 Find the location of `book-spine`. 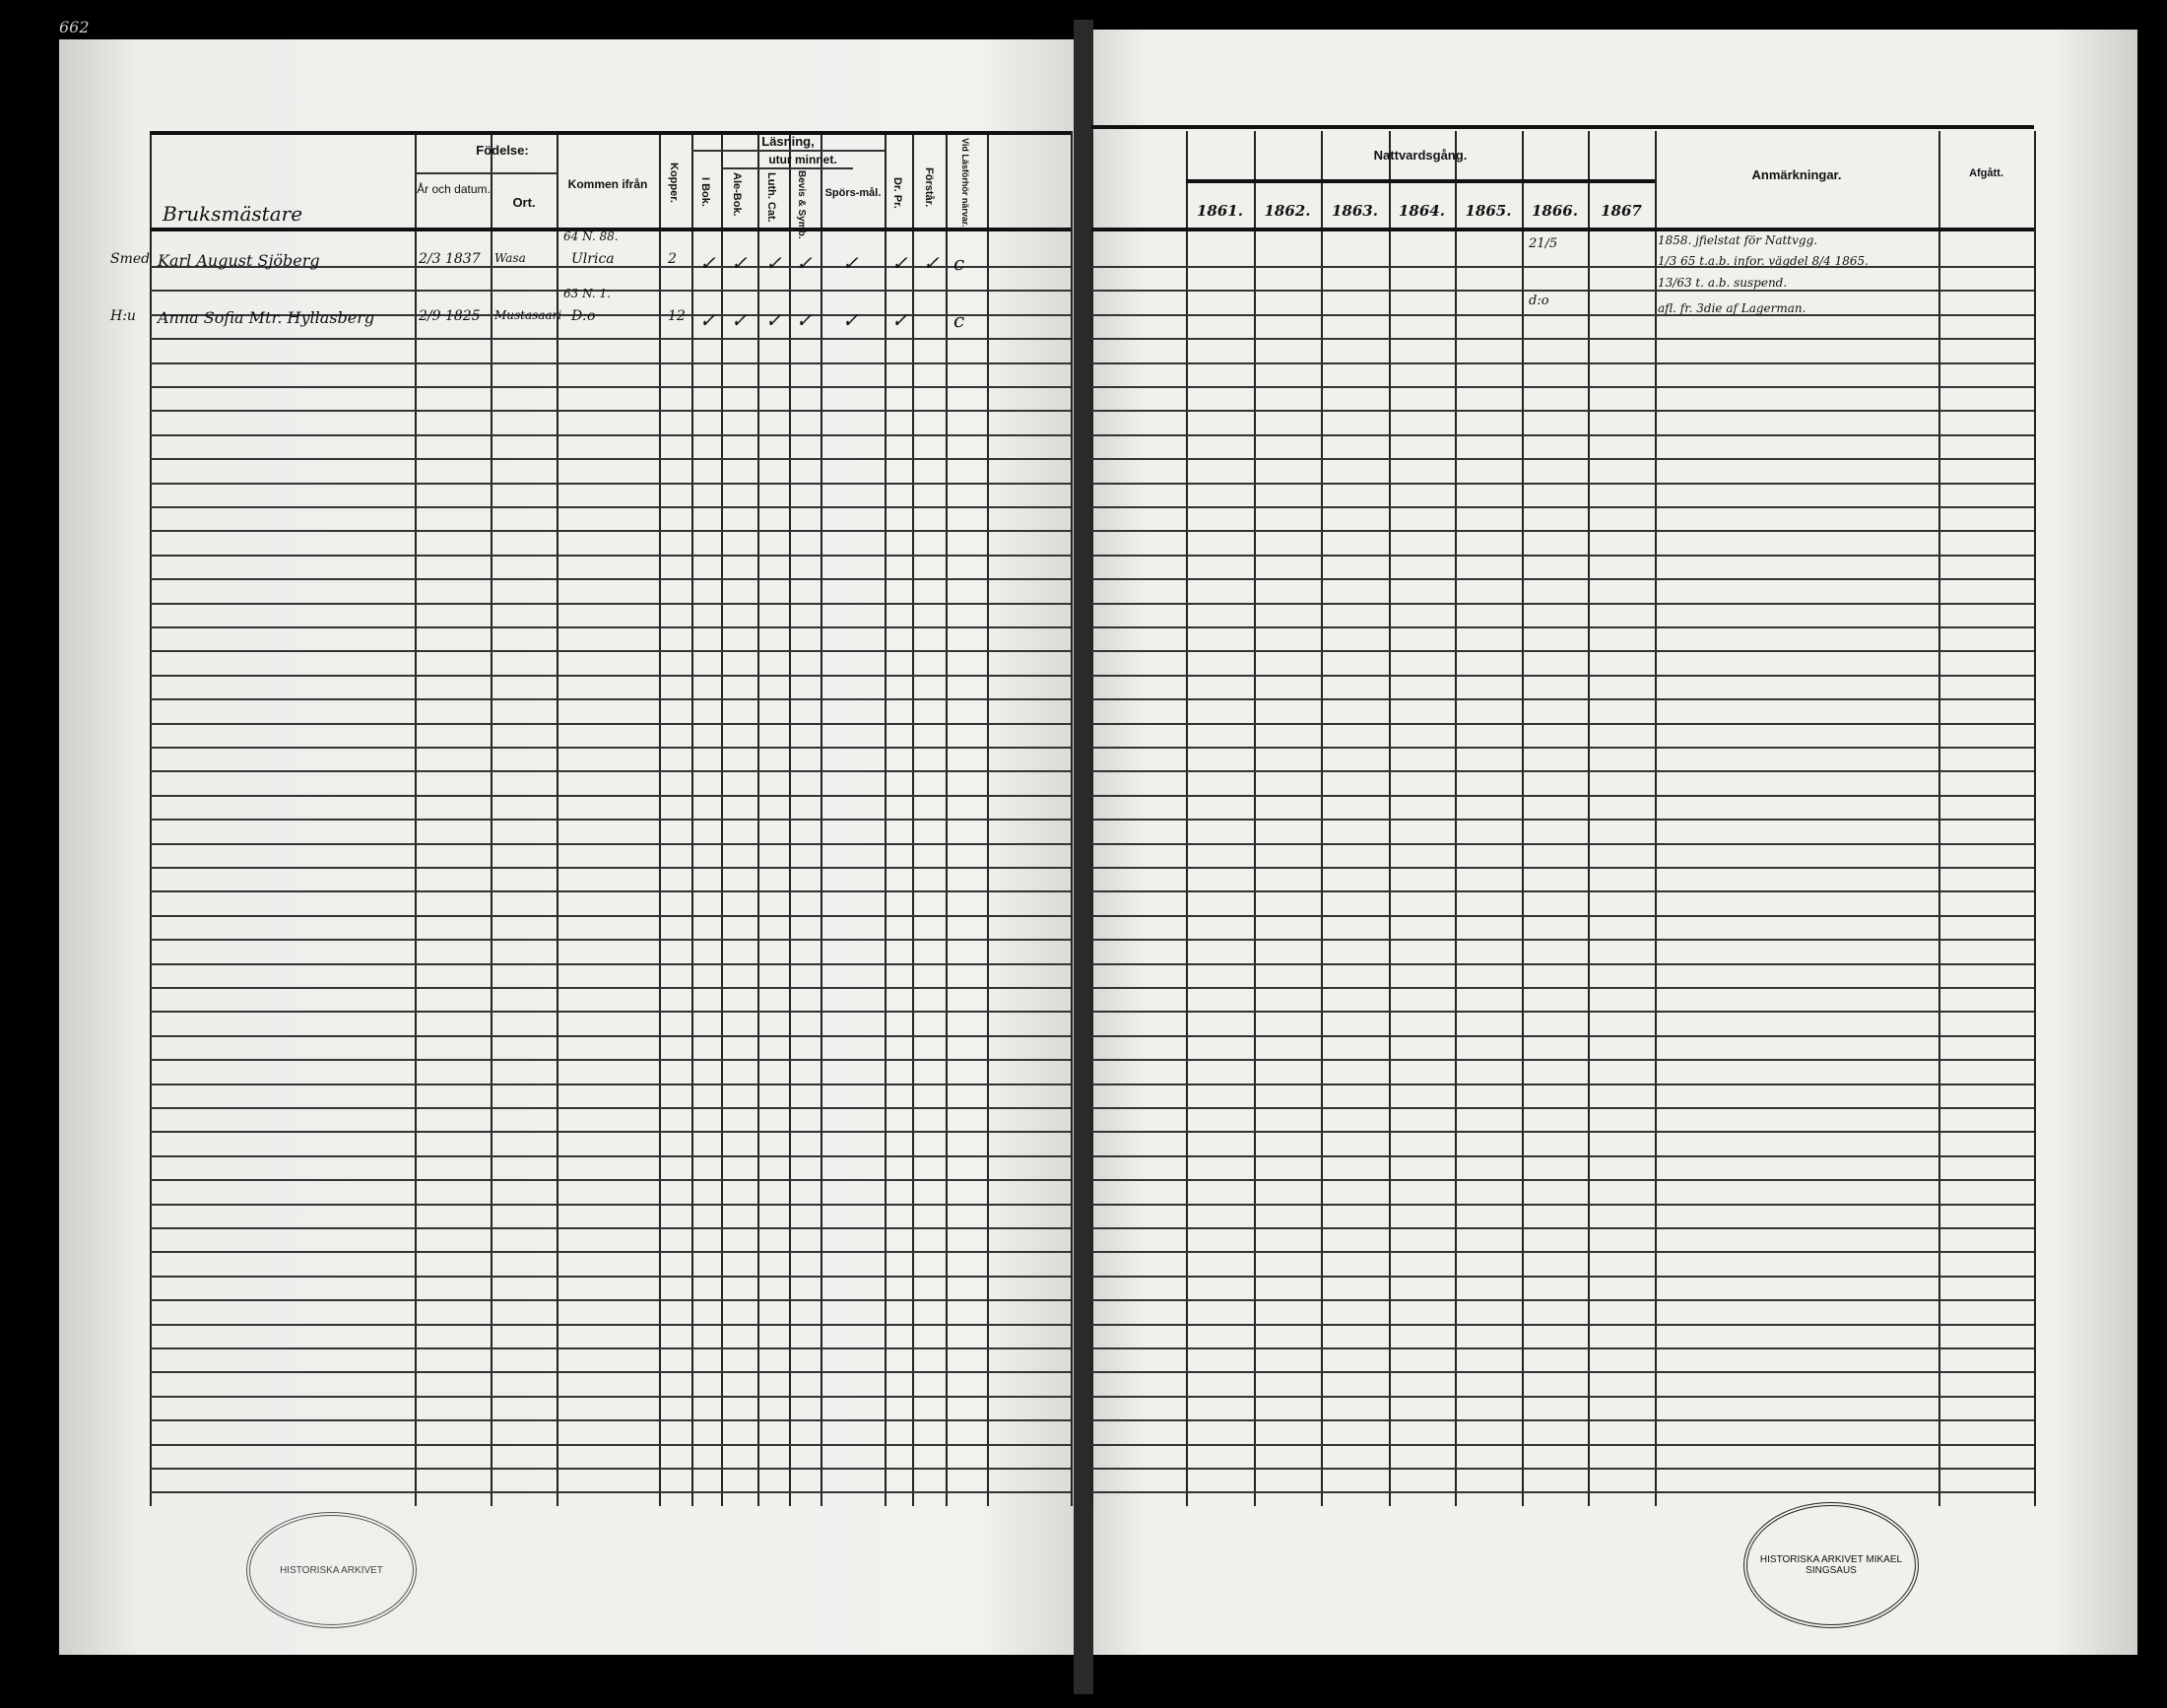

book-spine is located at coordinates (1083, 857).